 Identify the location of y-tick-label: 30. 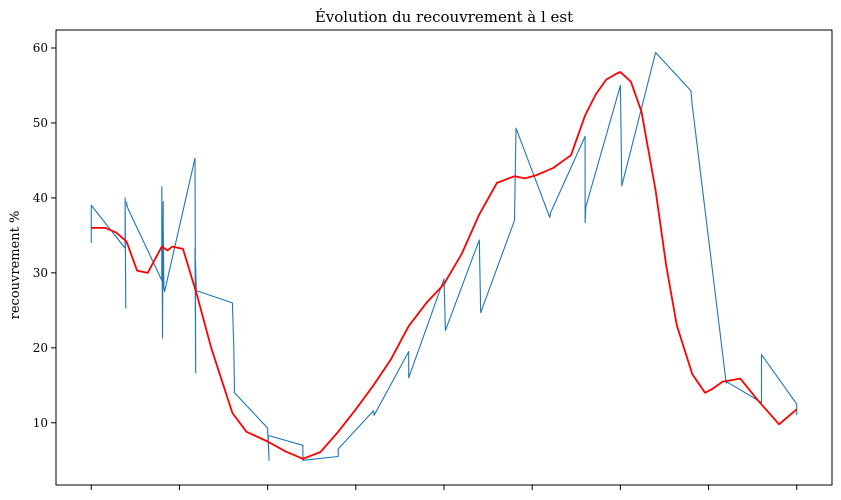
(40, 273).